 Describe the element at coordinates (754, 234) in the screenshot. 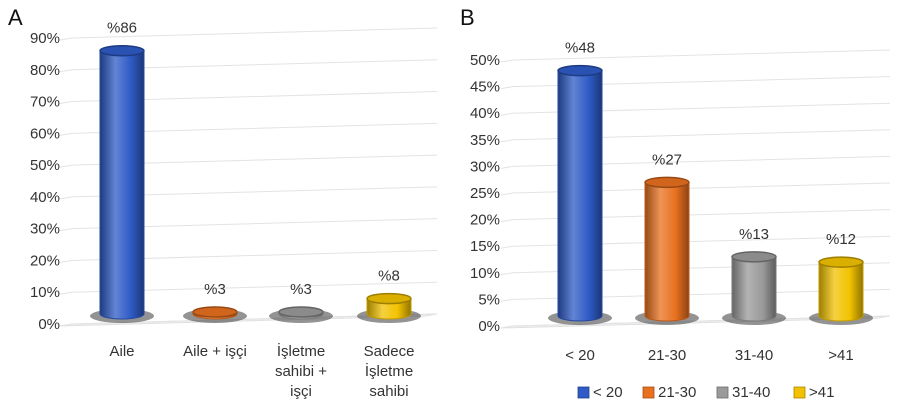

I see `data-label: %13` at that location.